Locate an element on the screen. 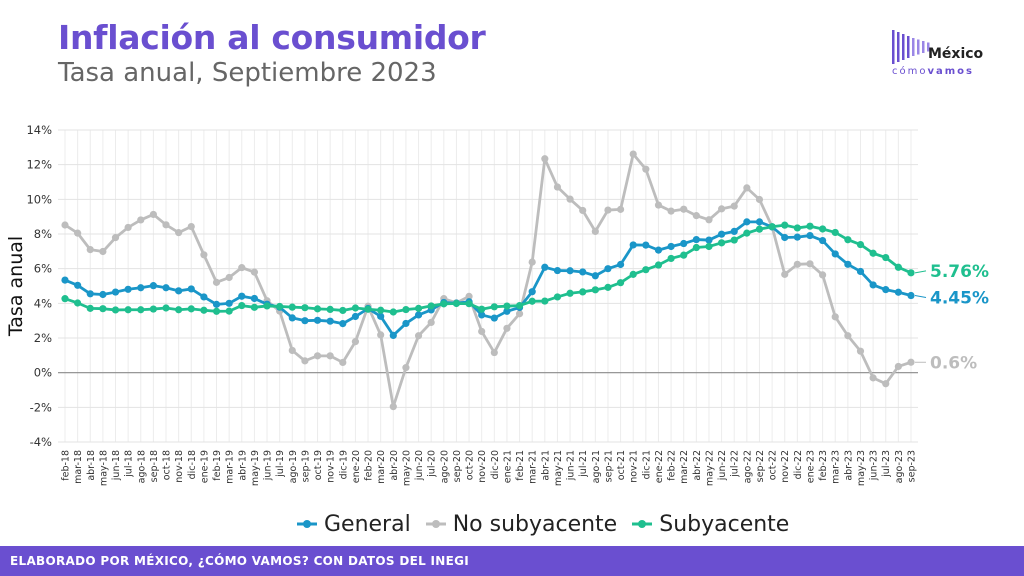  y-tick-label: 6% is located at coordinates (43, 269).